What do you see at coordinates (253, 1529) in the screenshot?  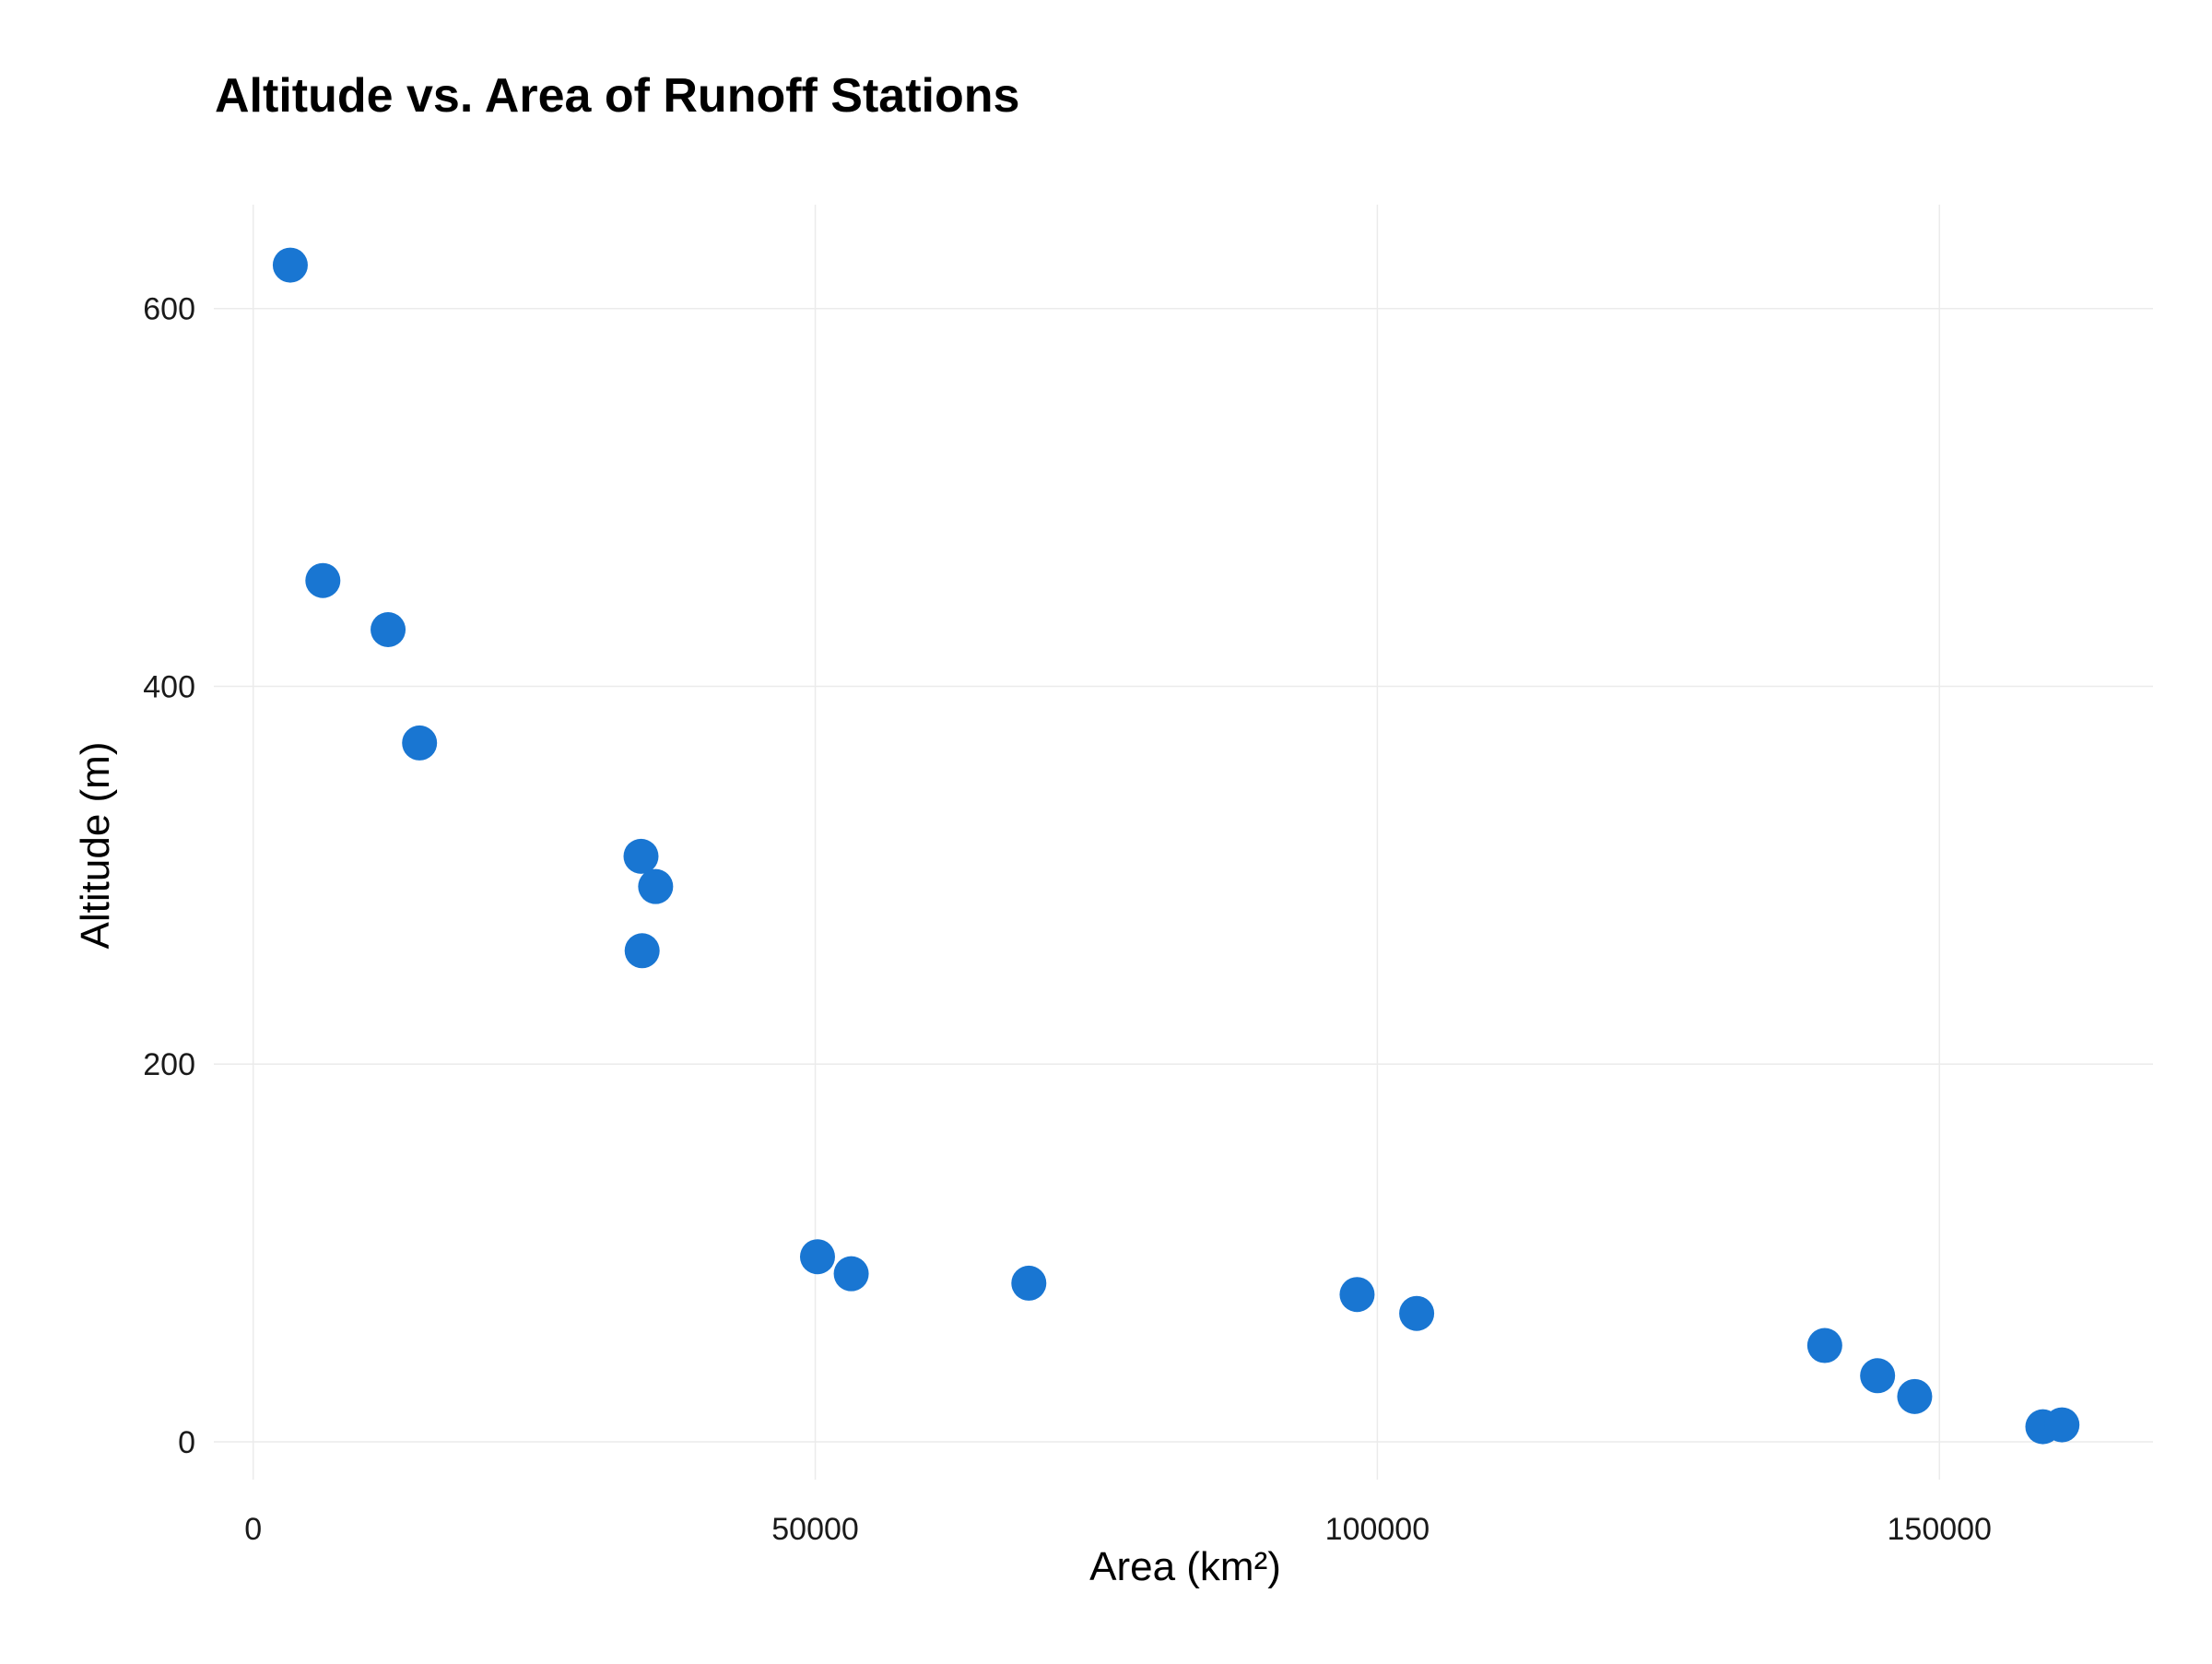 I see `x-tick-label: 0` at bounding box center [253, 1529].